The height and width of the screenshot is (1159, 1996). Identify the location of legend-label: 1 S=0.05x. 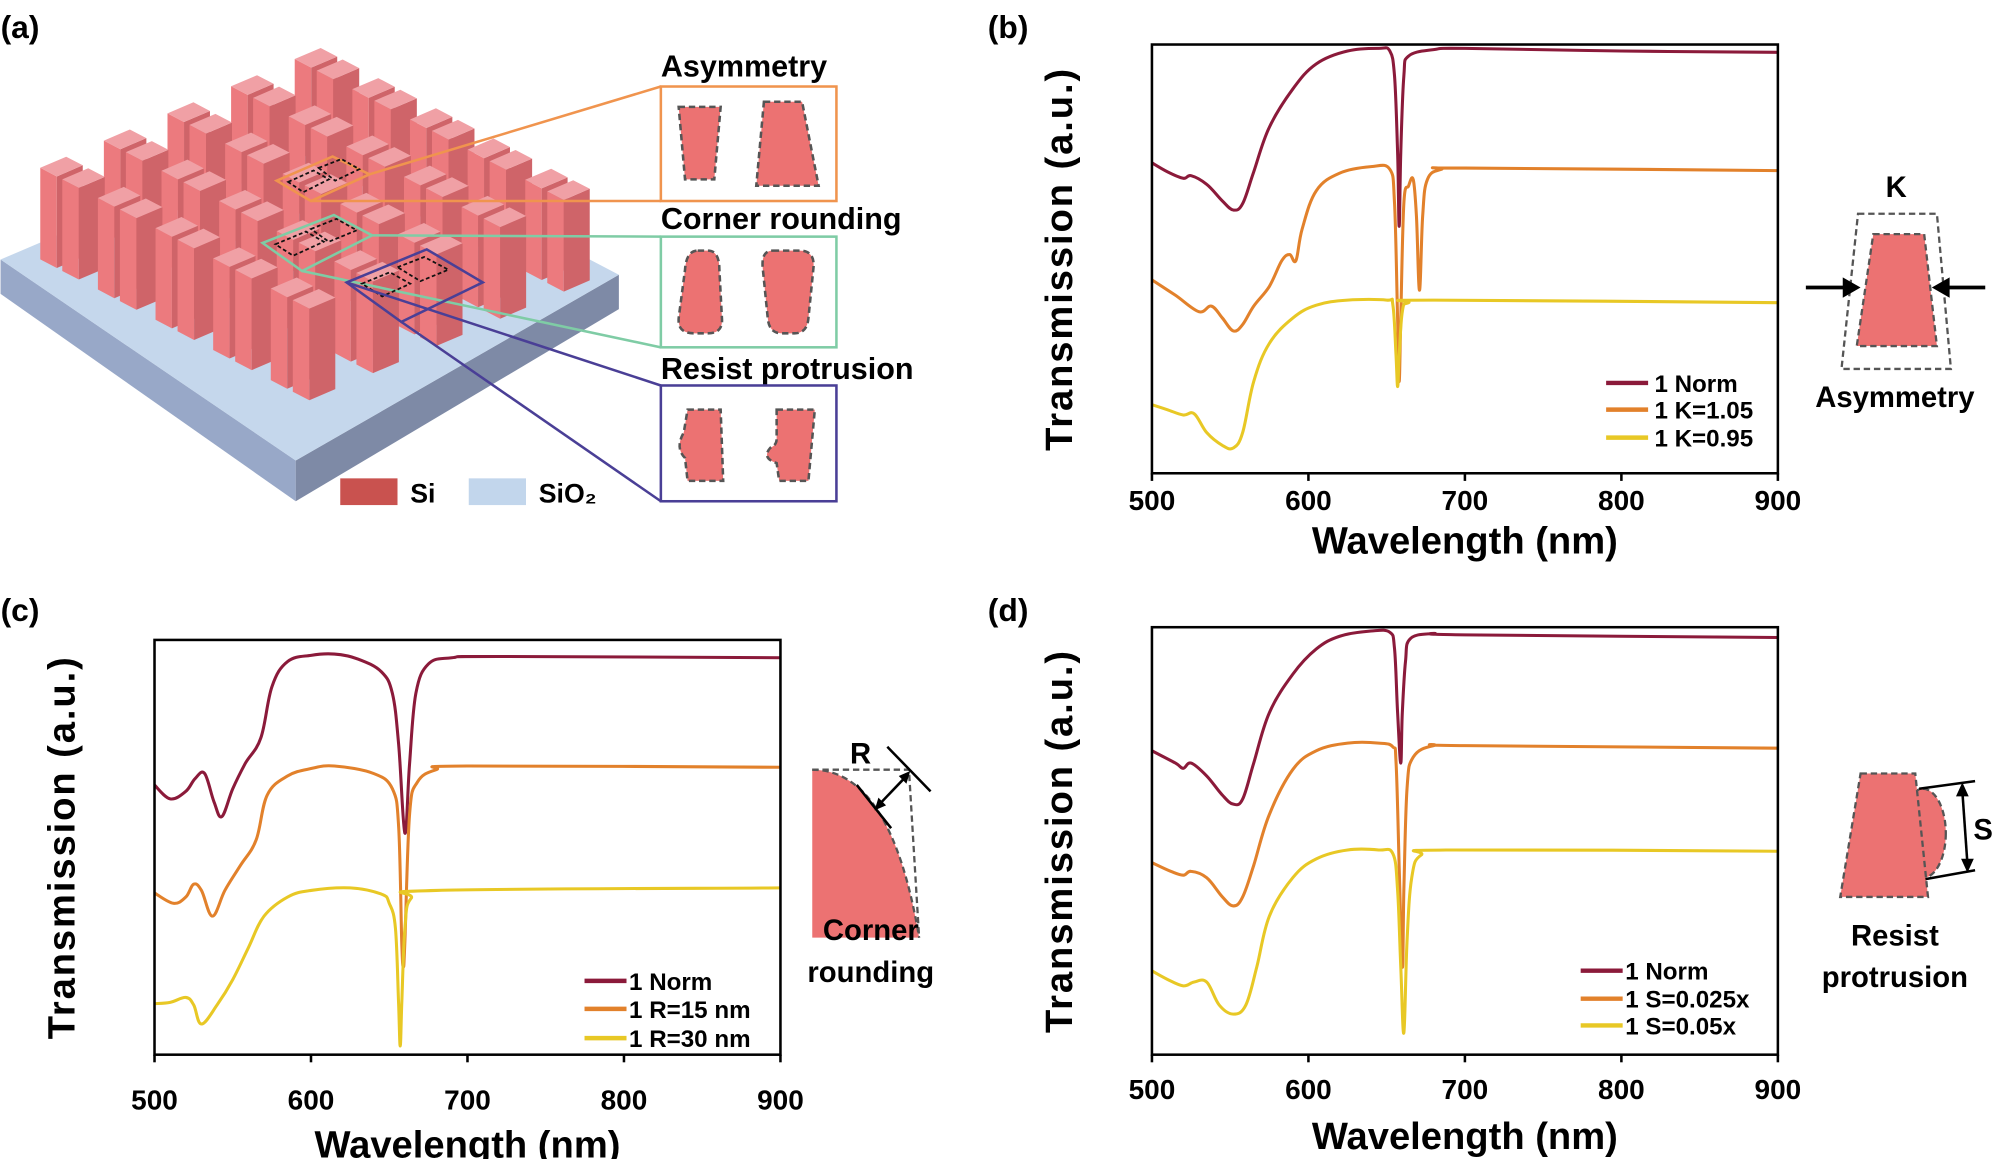
(1680, 1026).